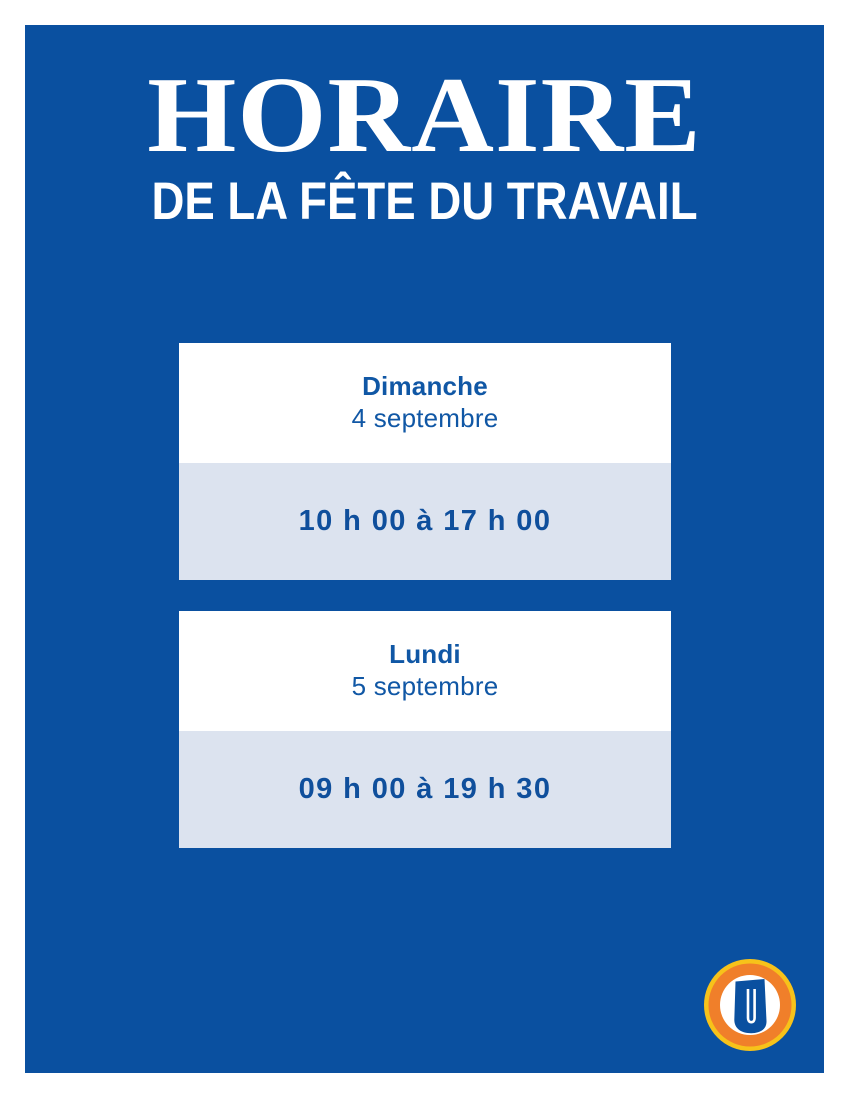 The height and width of the screenshot is (1100, 850). Describe the element at coordinates (425, 653) in the screenshot. I see `schedule-day-label: Lundi` at that location.